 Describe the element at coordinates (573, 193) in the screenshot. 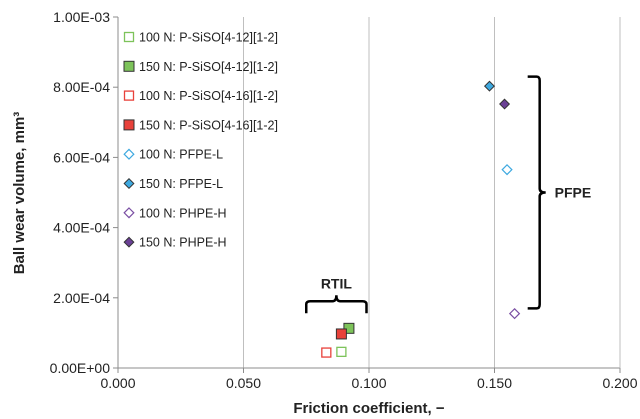

I see `pfpe-label: PFPE` at that location.